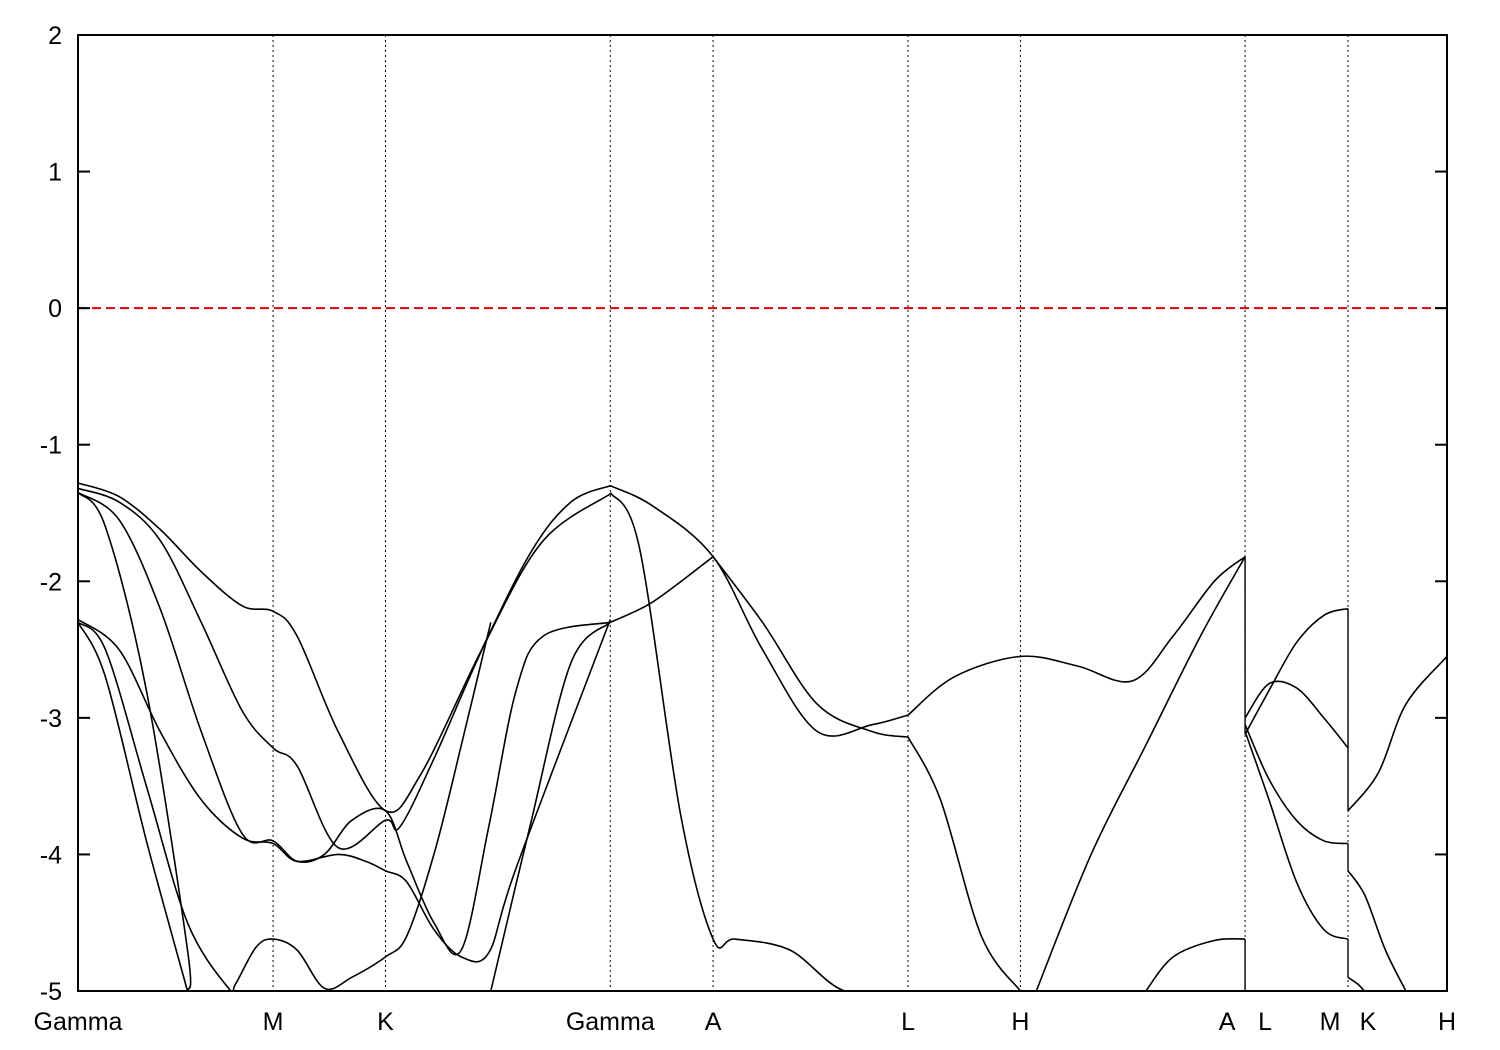  Describe the element at coordinates (55, 36) in the screenshot. I see `y-tick-label: 2` at that location.